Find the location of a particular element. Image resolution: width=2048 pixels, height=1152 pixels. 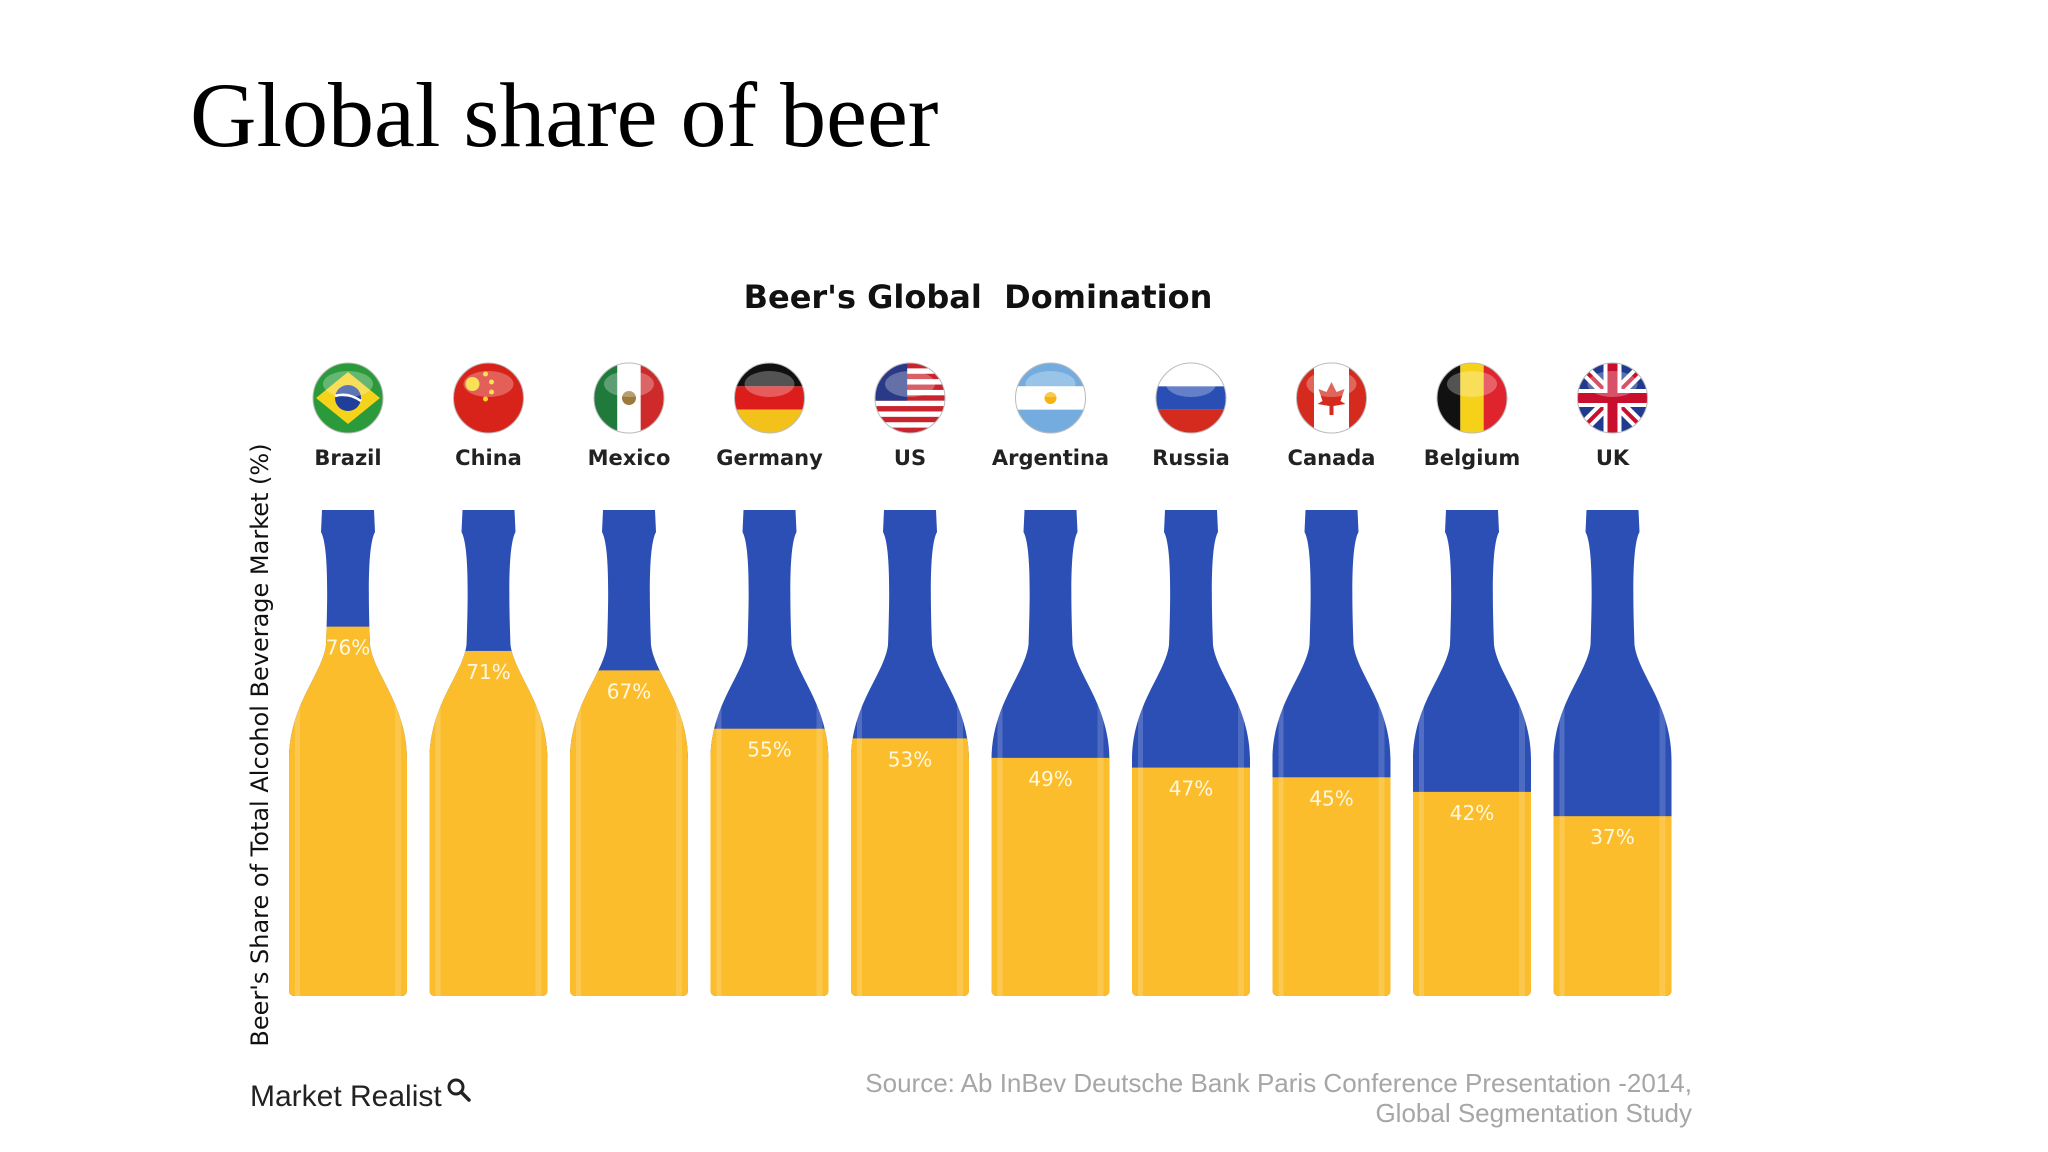

value-label-germany: 55% is located at coordinates (769, 750).